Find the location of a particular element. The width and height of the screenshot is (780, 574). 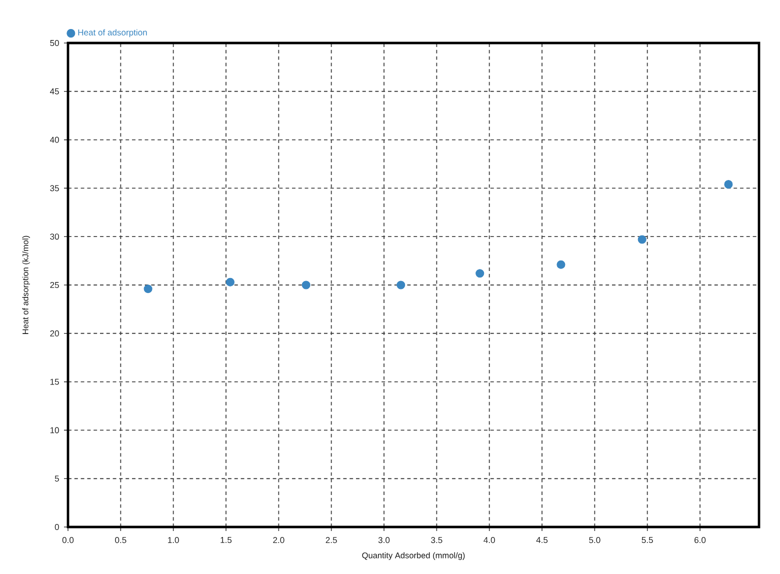

x-tick-label: 2.5 is located at coordinates (331, 540).